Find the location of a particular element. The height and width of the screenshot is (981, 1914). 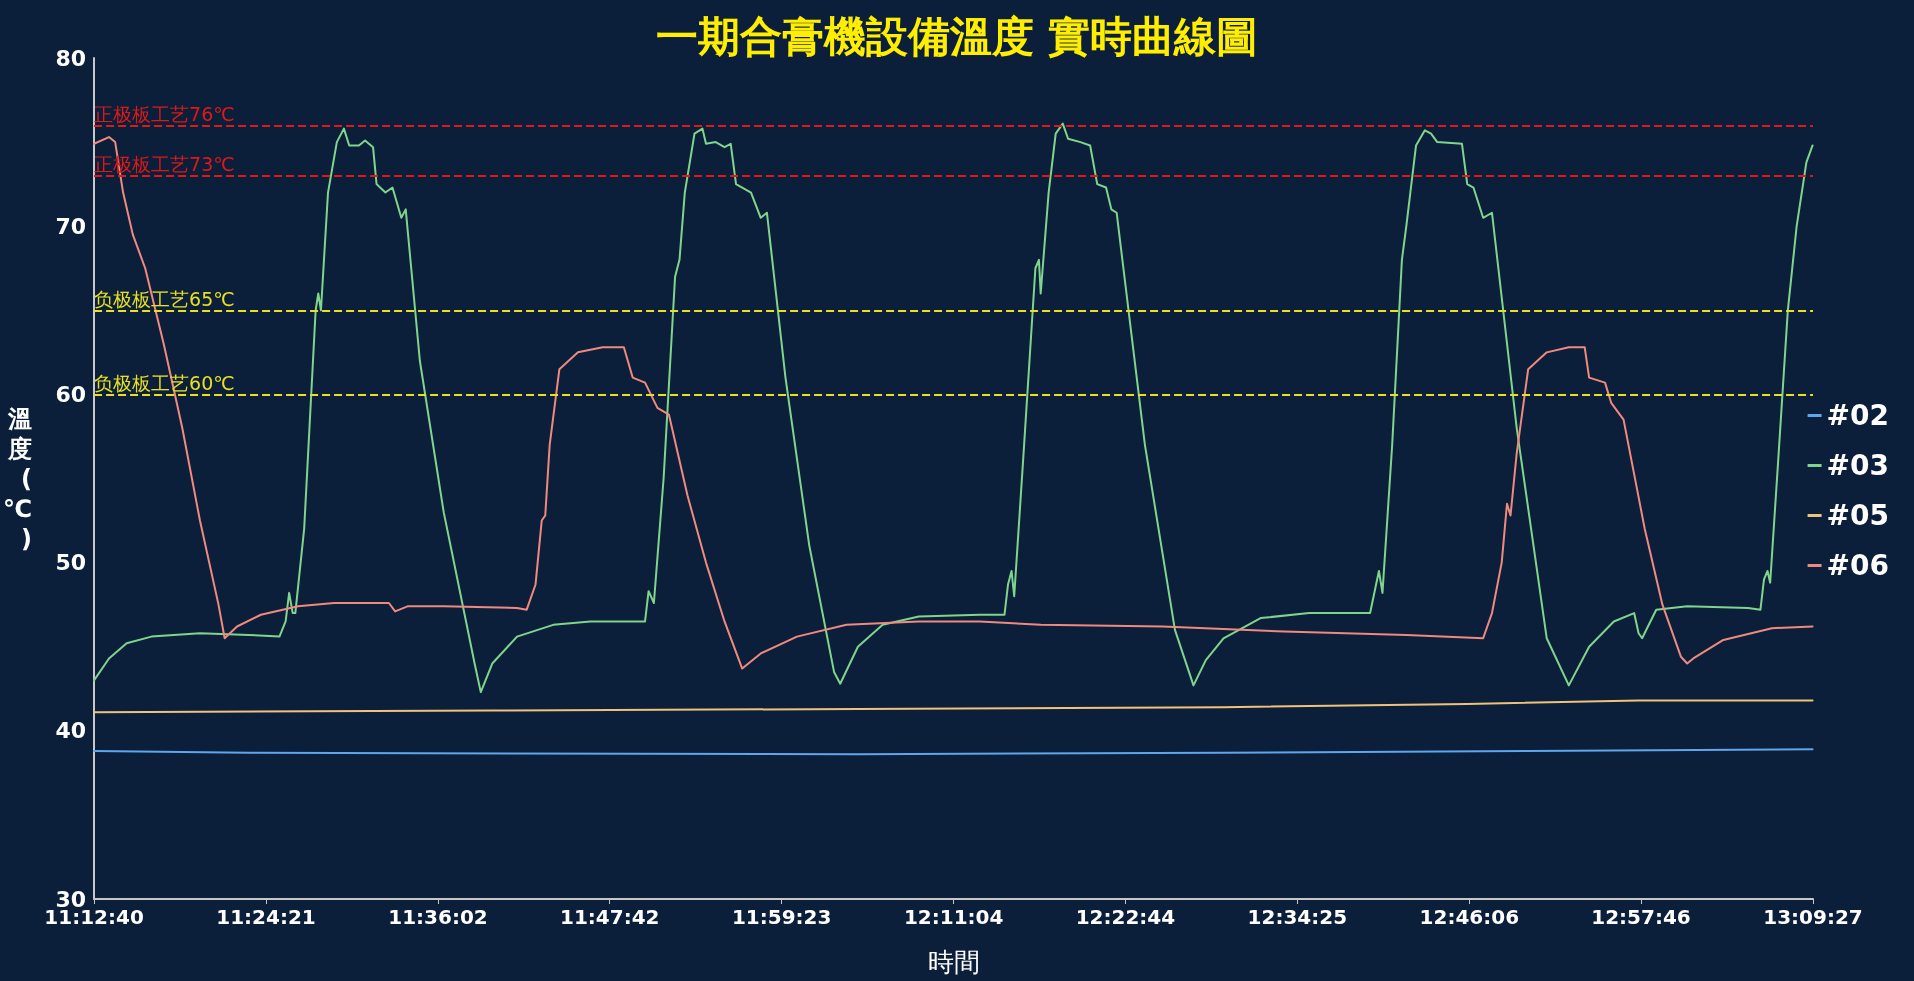

y-tick-label: 40 is located at coordinates (71, 731).